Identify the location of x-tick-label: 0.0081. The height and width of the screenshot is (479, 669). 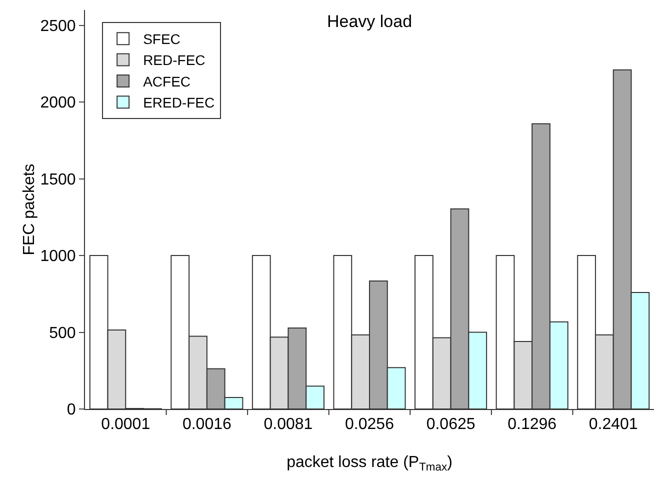
(288, 425).